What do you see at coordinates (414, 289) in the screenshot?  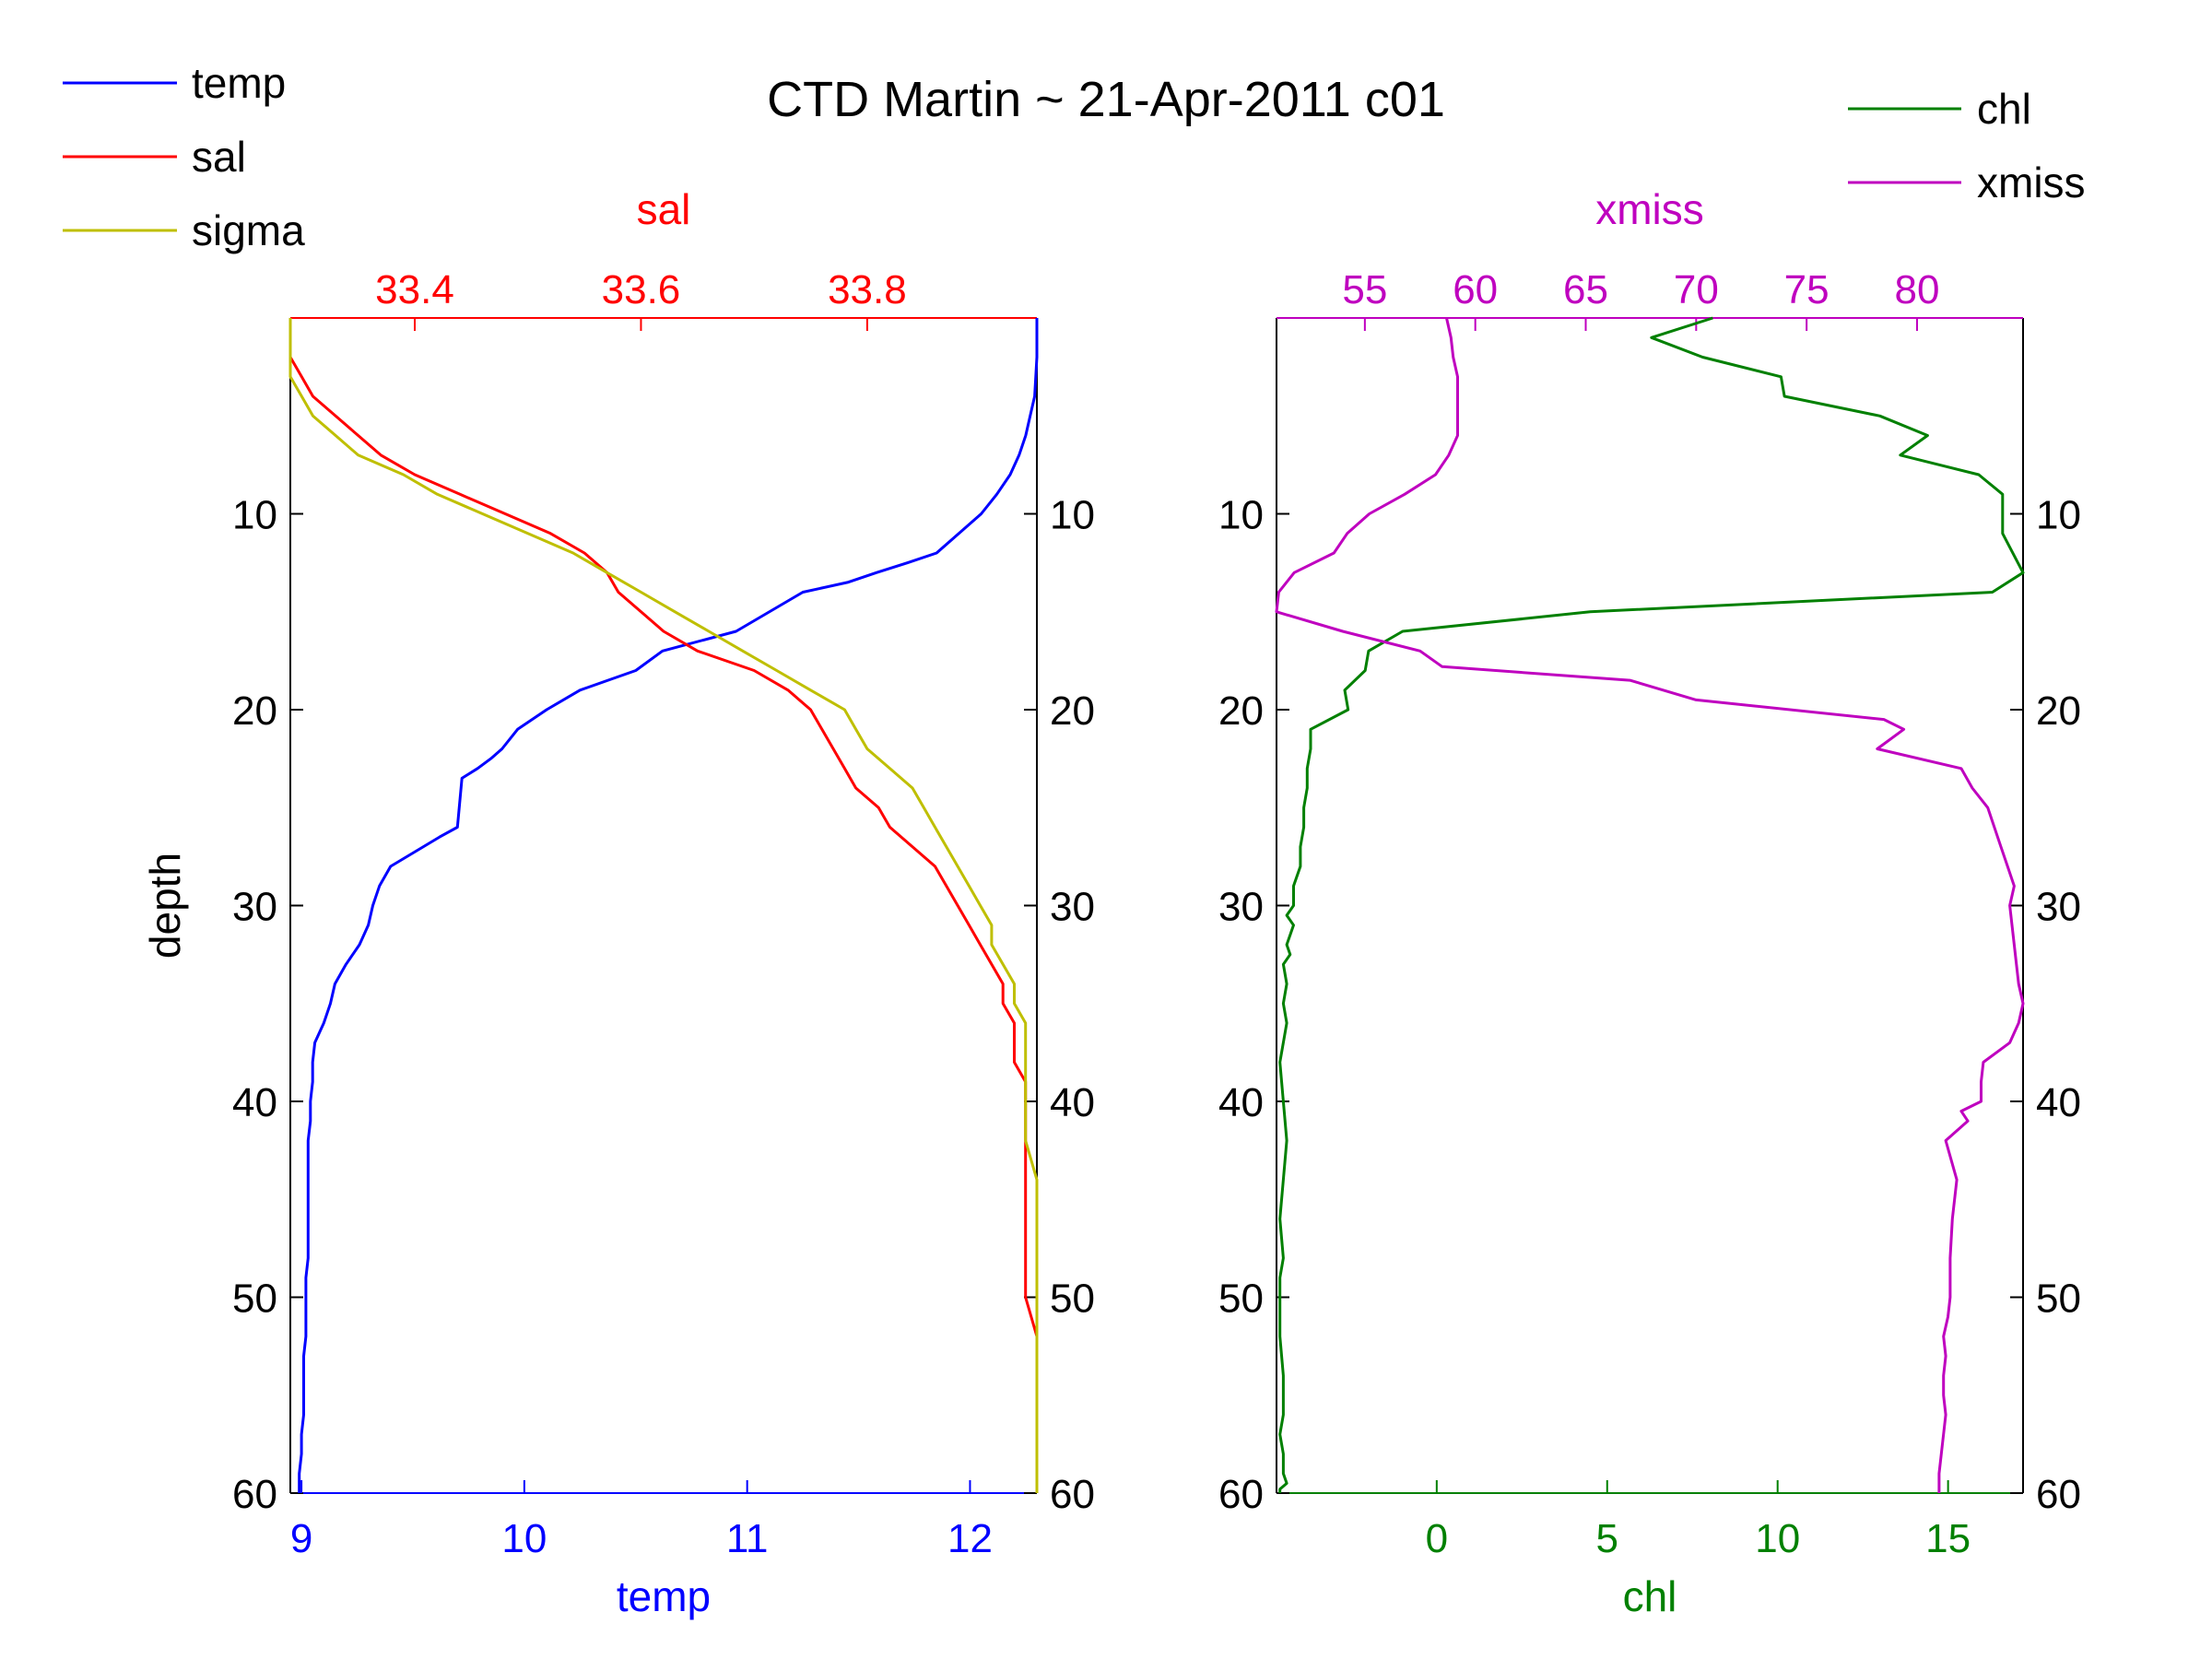 I see `x-top-tick-label: 33.4` at bounding box center [414, 289].